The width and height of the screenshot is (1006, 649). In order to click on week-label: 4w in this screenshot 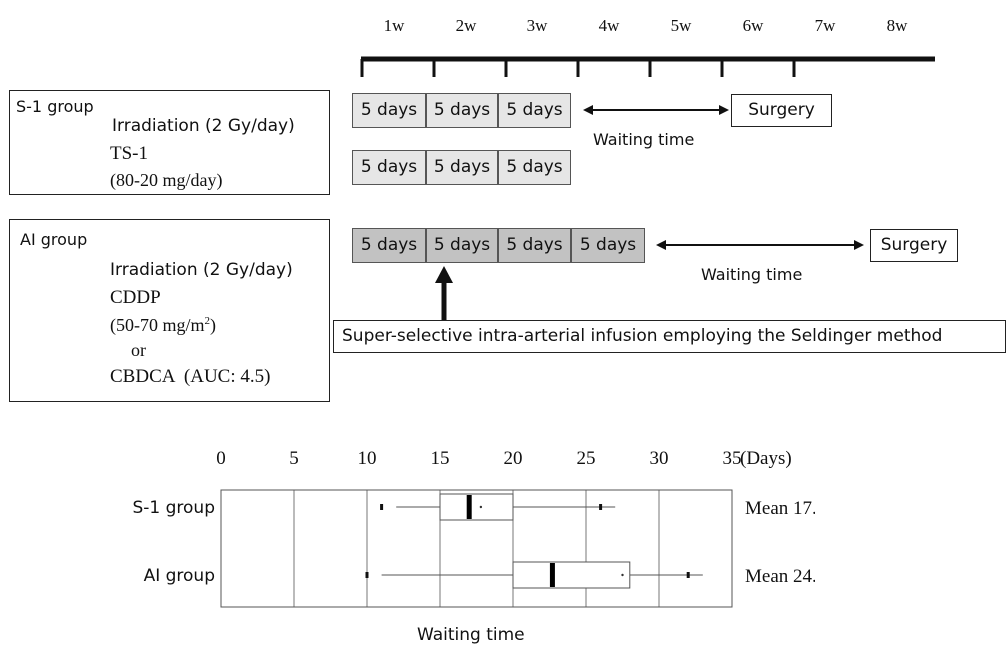, I will do `click(609, 25)`.